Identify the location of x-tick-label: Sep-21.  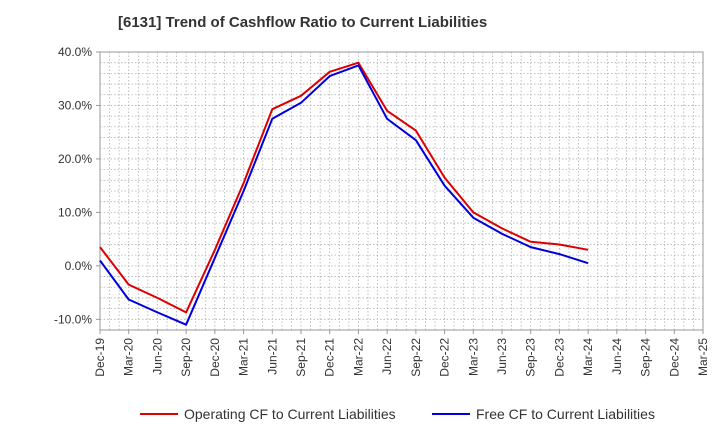
(301, 357).